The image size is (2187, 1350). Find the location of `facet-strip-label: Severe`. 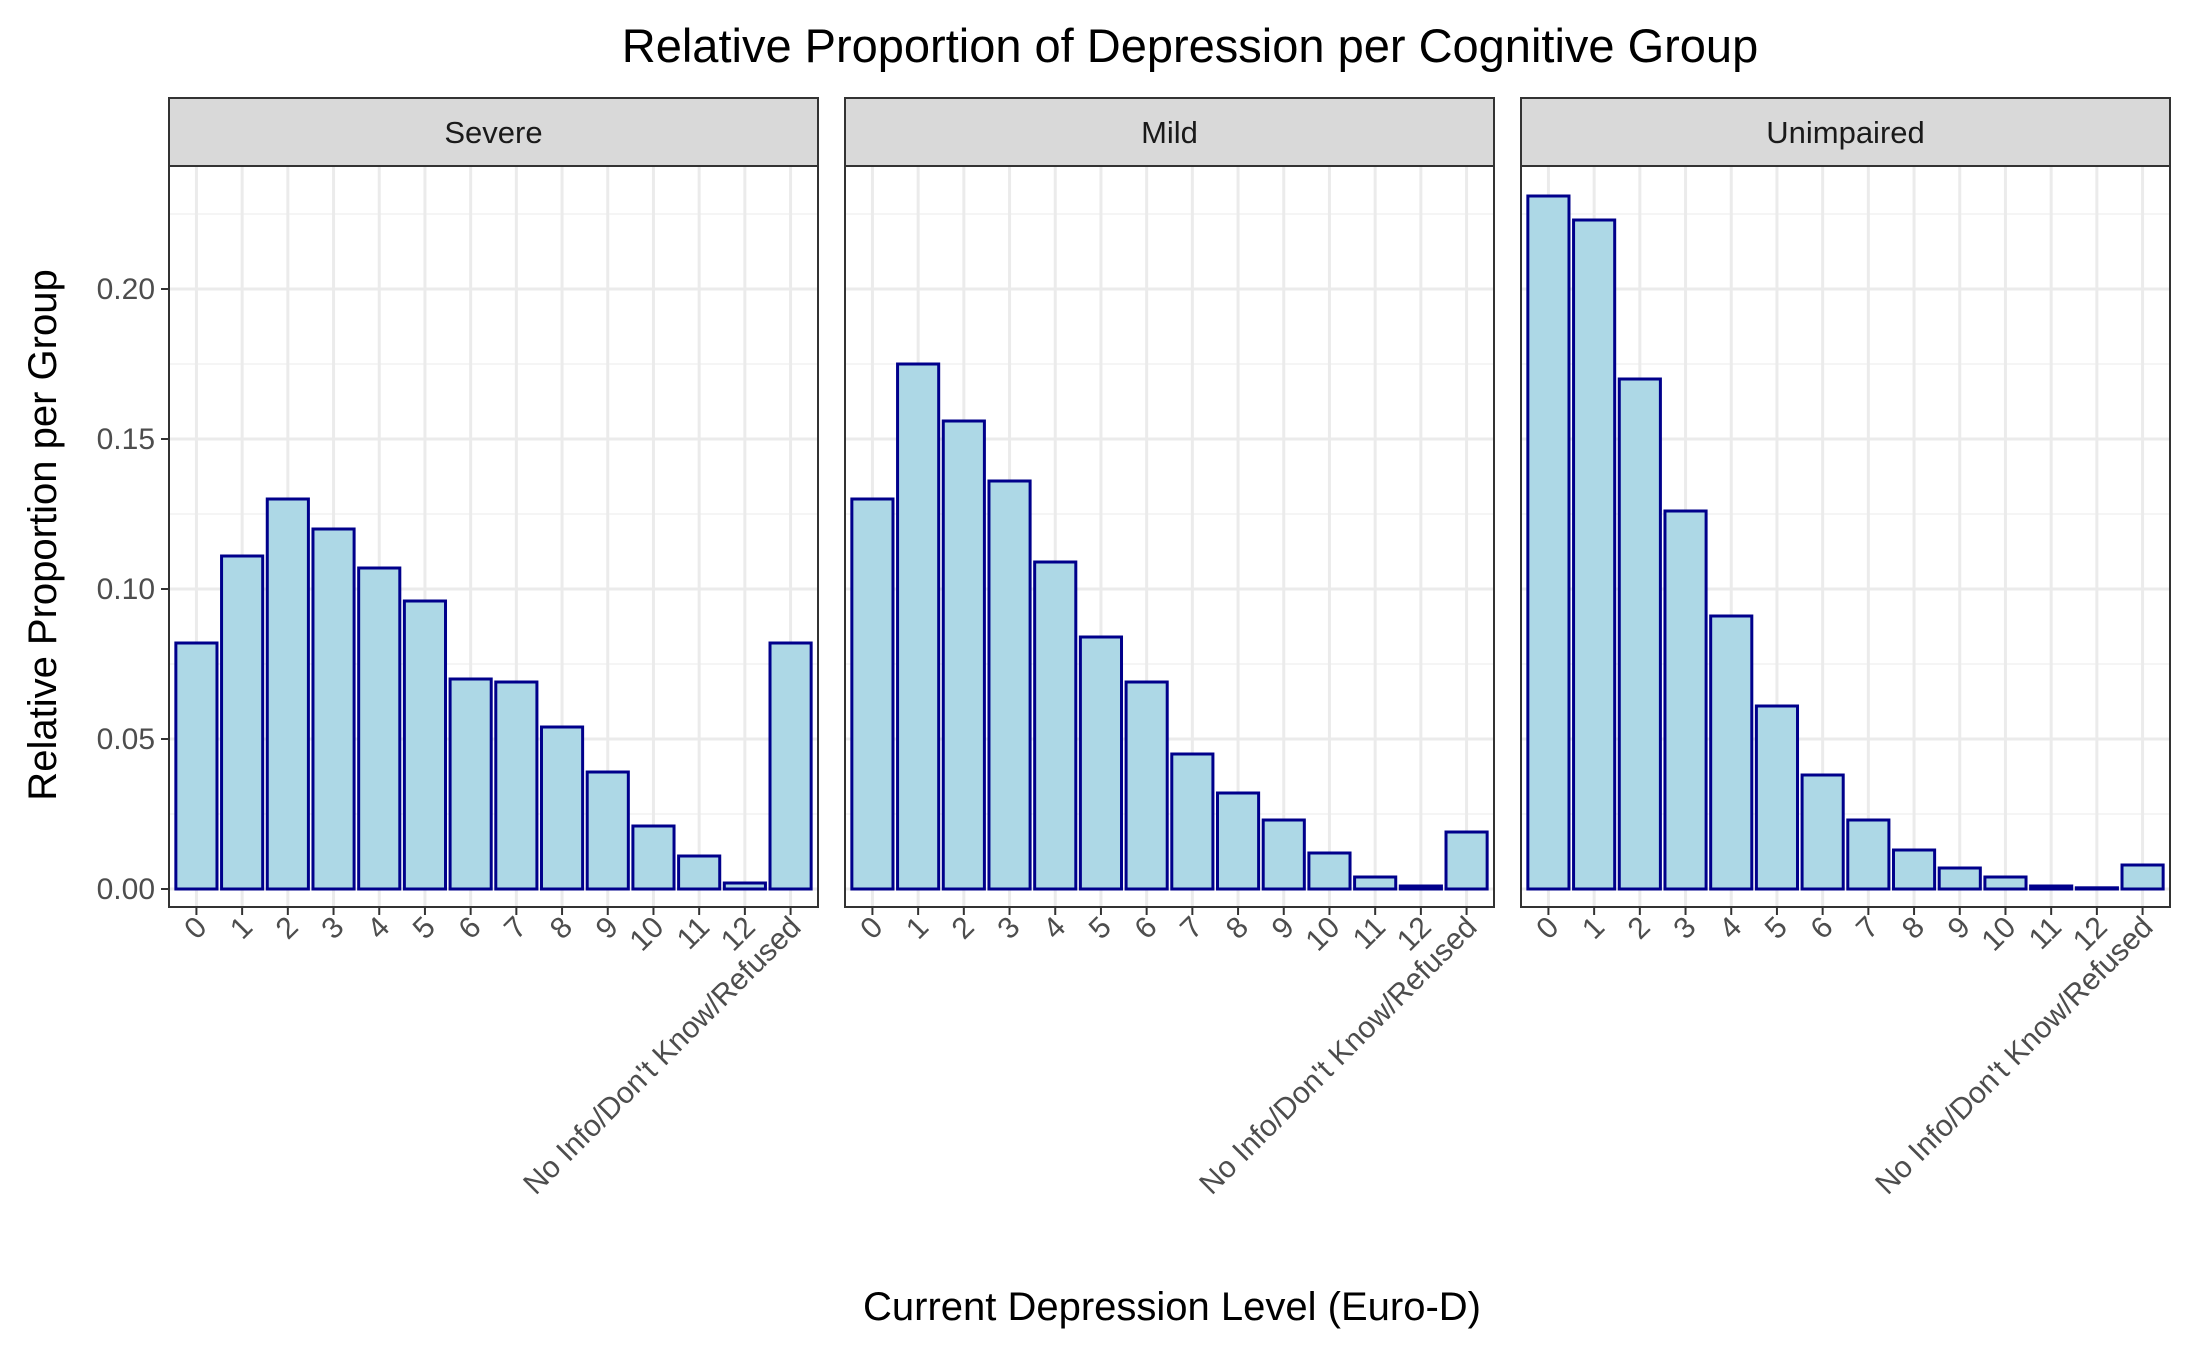

facet-strip-label: Severe is located at coordinates (493, 132).